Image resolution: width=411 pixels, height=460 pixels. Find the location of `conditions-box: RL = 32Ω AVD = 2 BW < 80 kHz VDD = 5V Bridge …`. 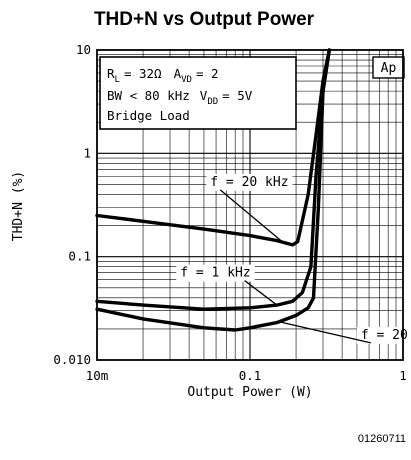

conditions-box: RL = 32Ω AVD = 2 BW < 80 kHz VDD = 5V Bridge … is located at coordinates (198, 93).